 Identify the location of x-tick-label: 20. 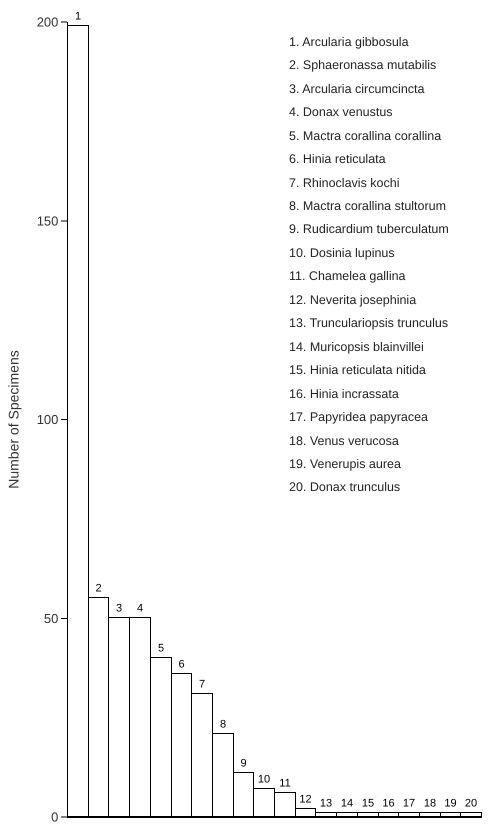
(471, 804).